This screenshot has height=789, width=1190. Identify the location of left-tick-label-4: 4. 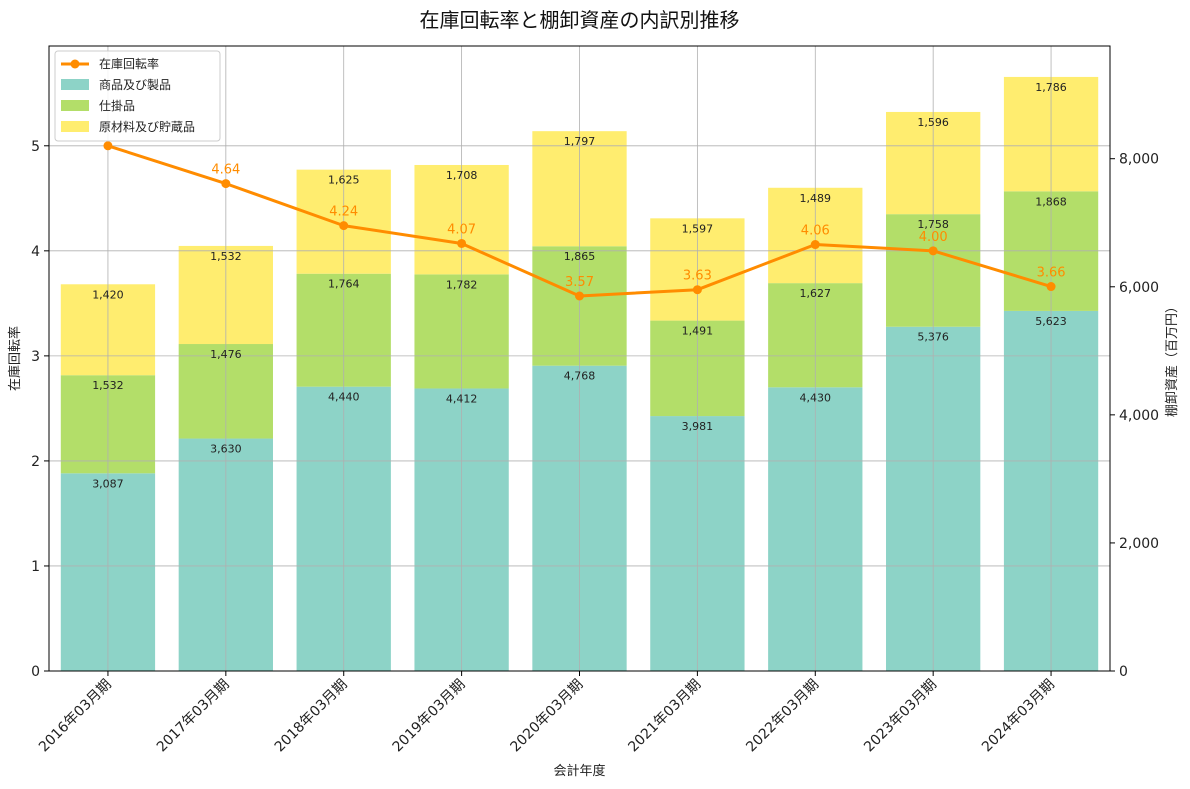
(35, 252).